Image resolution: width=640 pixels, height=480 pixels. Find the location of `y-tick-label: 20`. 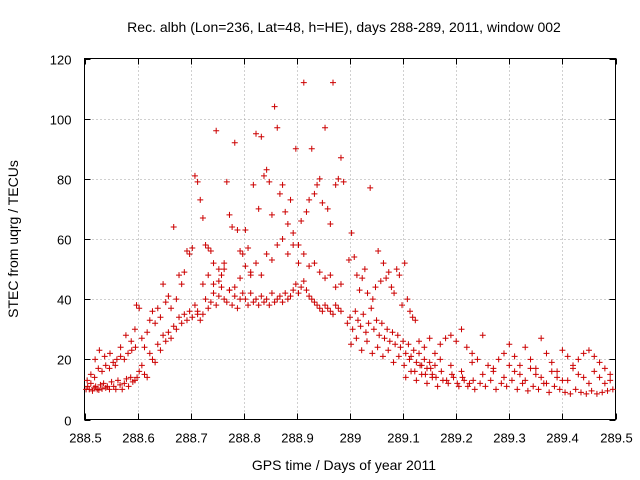

y-tick-label: 20 is located at coordinates (64, 360).